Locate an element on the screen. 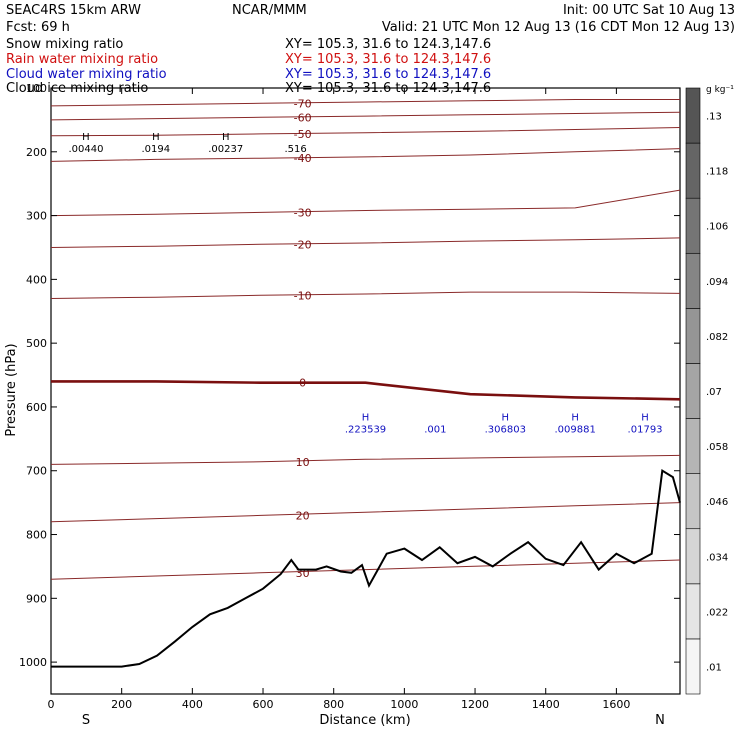  x-tick-label: 1400 is located at coordinates (546, 704).